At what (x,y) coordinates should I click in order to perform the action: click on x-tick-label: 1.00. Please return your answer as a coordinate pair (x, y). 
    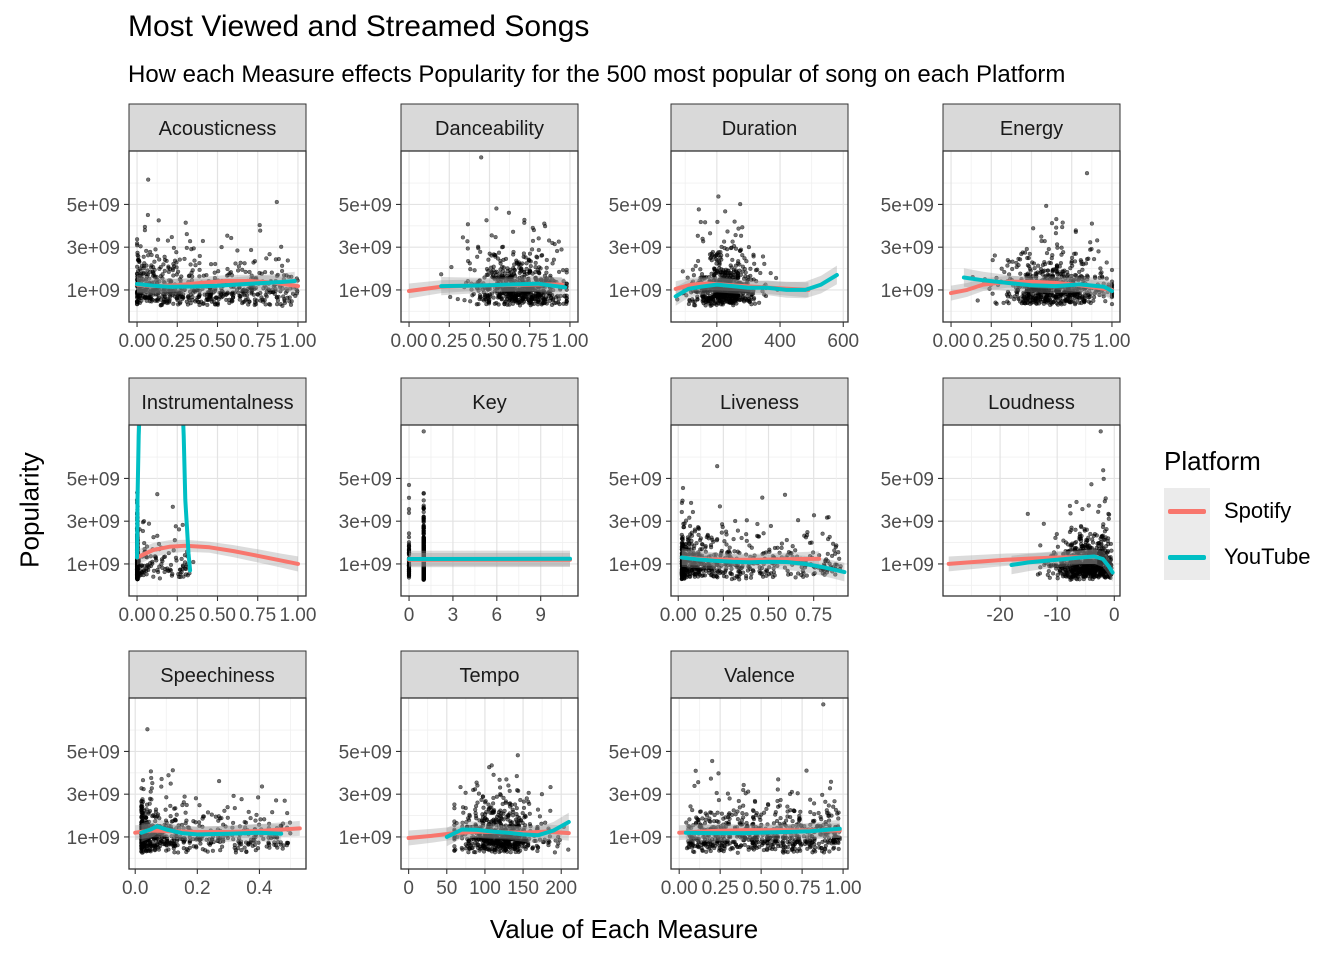
    Looking at the image, I should click on (1111, 341).